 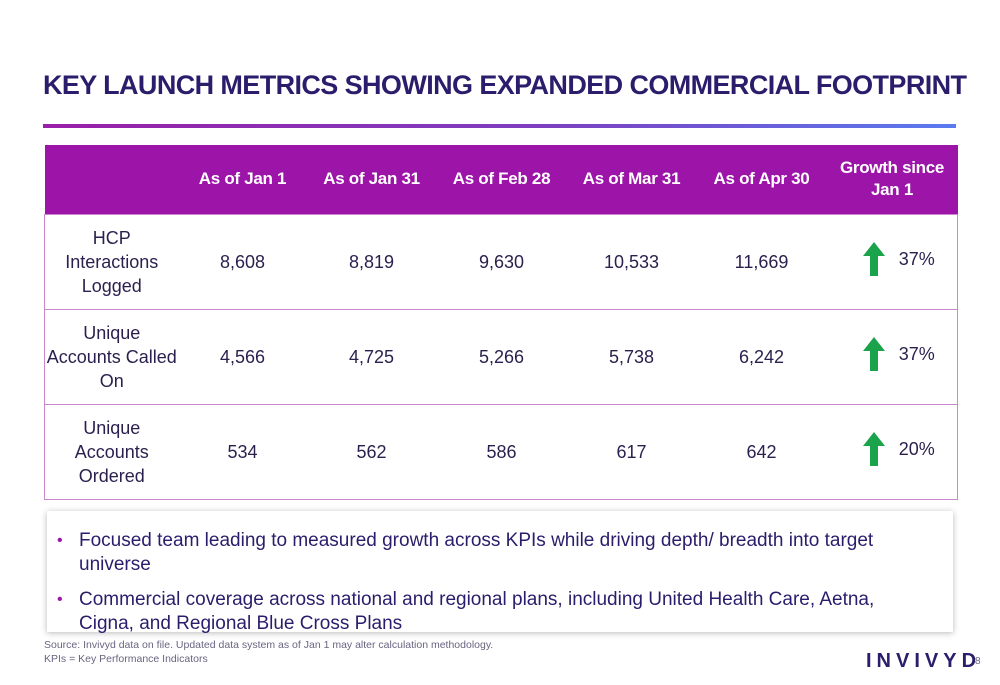 What do you see at coordinates (916, 448) in the screenshot?
I see `growth-value: 20%` at bounding box center [916, 448].